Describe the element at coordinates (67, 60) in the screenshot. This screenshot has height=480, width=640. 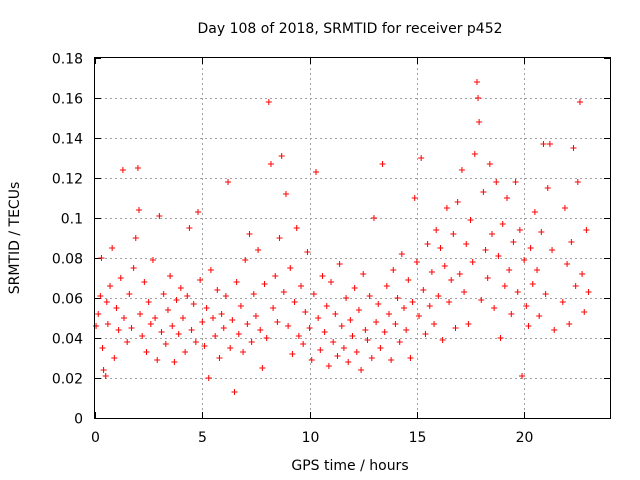
I see `y-tick-label: 0.18` at that location.